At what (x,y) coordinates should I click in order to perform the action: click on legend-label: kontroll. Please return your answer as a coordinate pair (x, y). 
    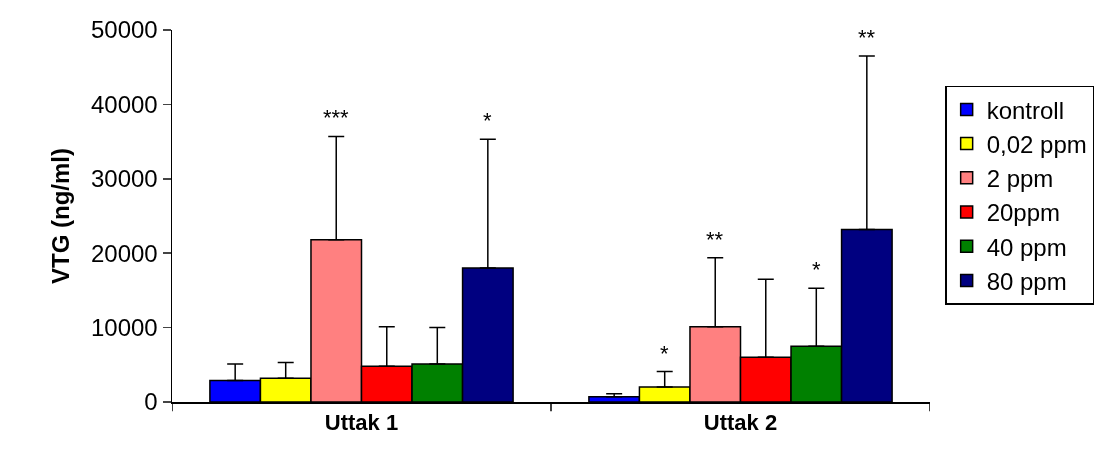
    Looking at the image, I should click on (1025, 110).